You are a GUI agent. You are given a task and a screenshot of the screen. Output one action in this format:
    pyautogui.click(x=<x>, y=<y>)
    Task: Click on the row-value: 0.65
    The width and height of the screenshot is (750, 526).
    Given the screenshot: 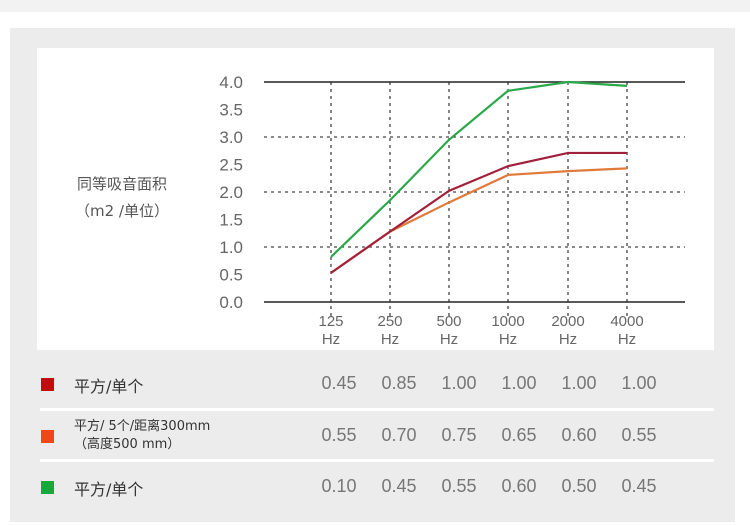 What is the action you would take?
    pyautogui.click(x=519, y=435)
    